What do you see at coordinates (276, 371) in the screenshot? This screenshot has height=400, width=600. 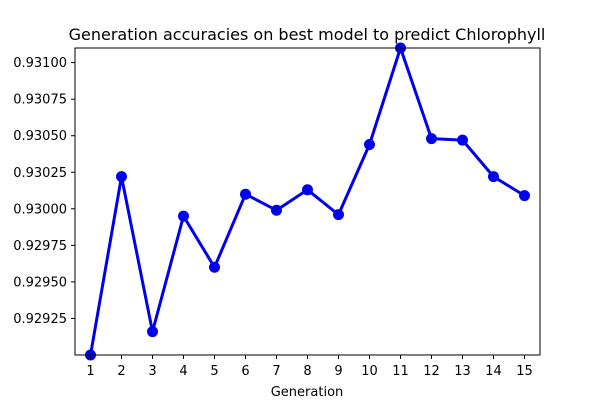 I see `x-tick-label: 7` at bounding box center [276, 371].